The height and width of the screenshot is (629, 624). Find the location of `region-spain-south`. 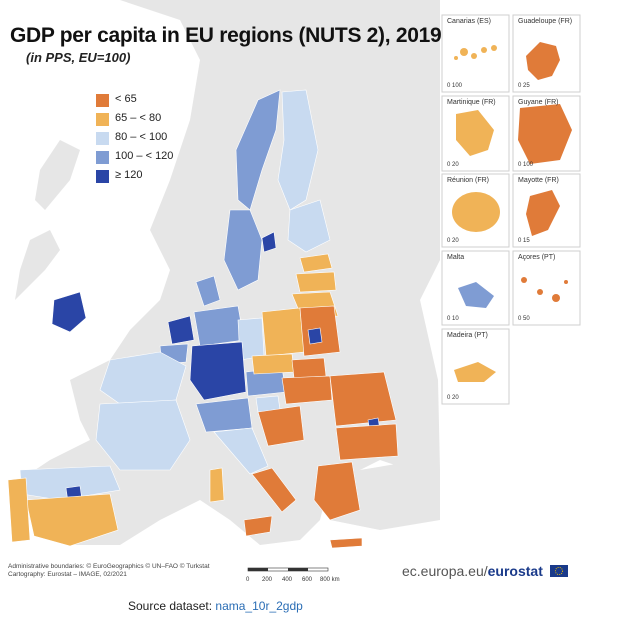

region-spain-south is located at coordinates (72, 520).